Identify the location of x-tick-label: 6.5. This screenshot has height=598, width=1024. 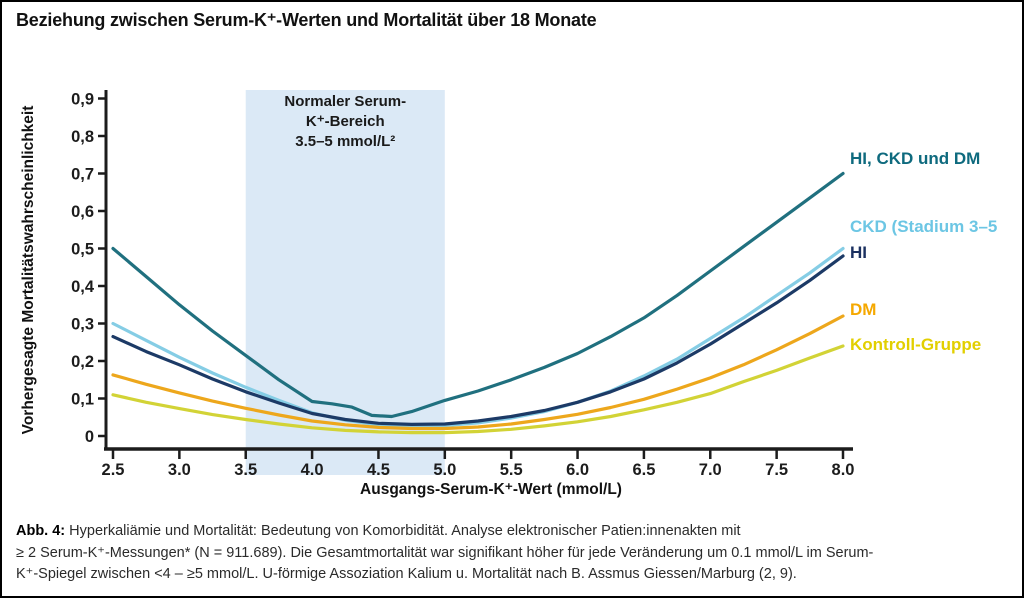
(643, 470).